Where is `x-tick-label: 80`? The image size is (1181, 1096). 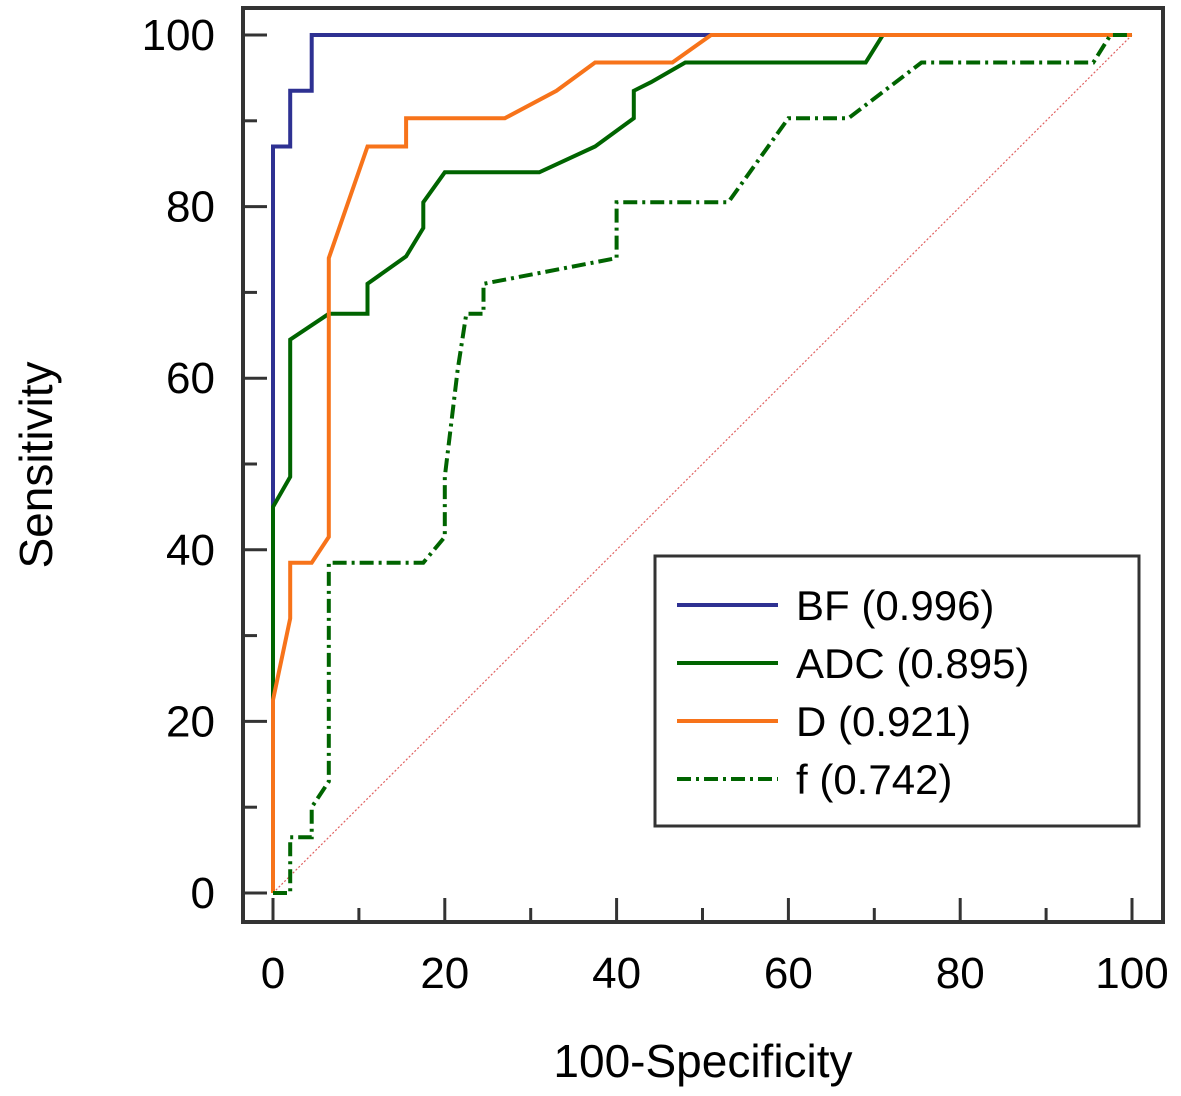 x-tick-label: 80 is located at coordinates (960, 973).